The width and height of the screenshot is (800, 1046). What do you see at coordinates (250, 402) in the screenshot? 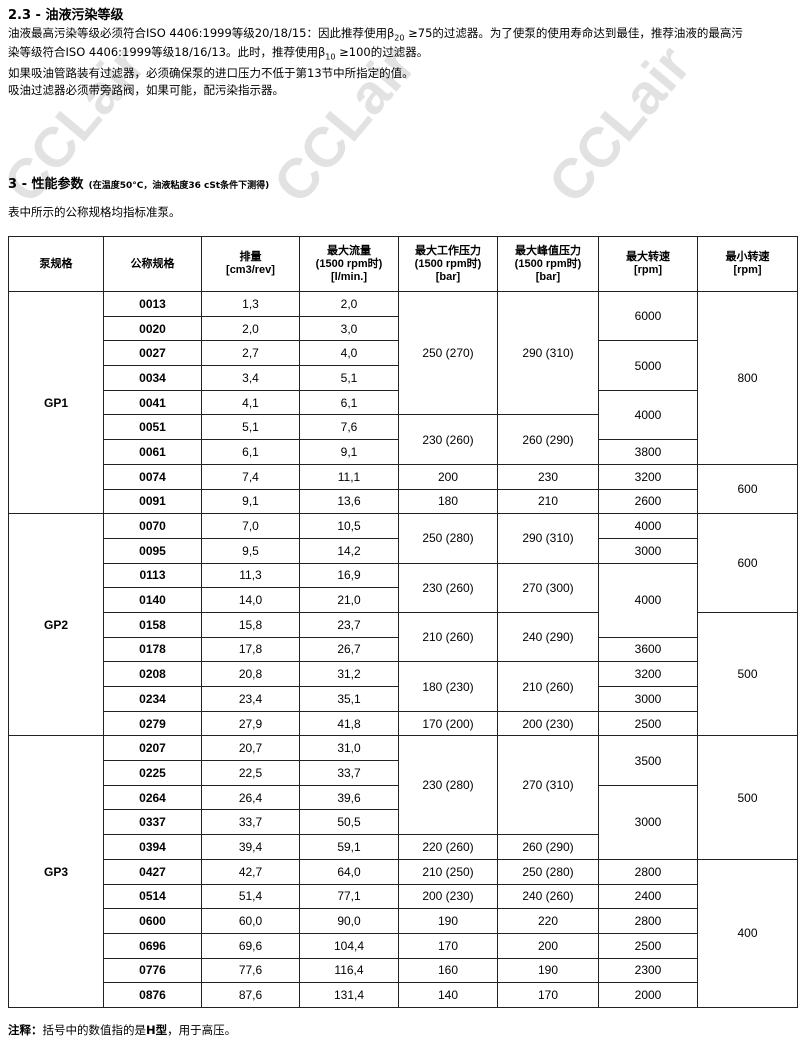
I see `displacement-cell: 4,1` at bounding box center [250, 402].